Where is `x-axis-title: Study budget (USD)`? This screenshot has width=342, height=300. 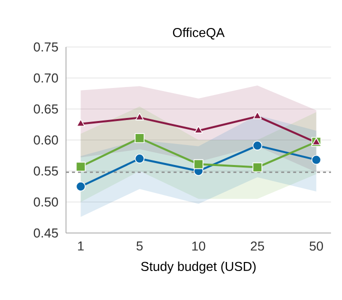 x-axis-title: Study budget (USD) is located at coordinates (198, 267).